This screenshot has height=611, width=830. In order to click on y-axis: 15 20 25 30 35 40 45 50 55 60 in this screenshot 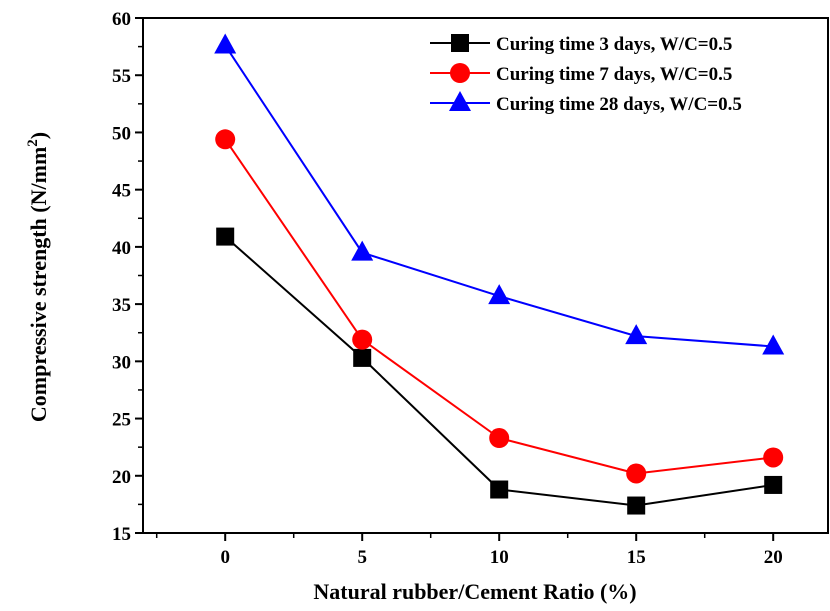, I will do `click(127, 277)`.